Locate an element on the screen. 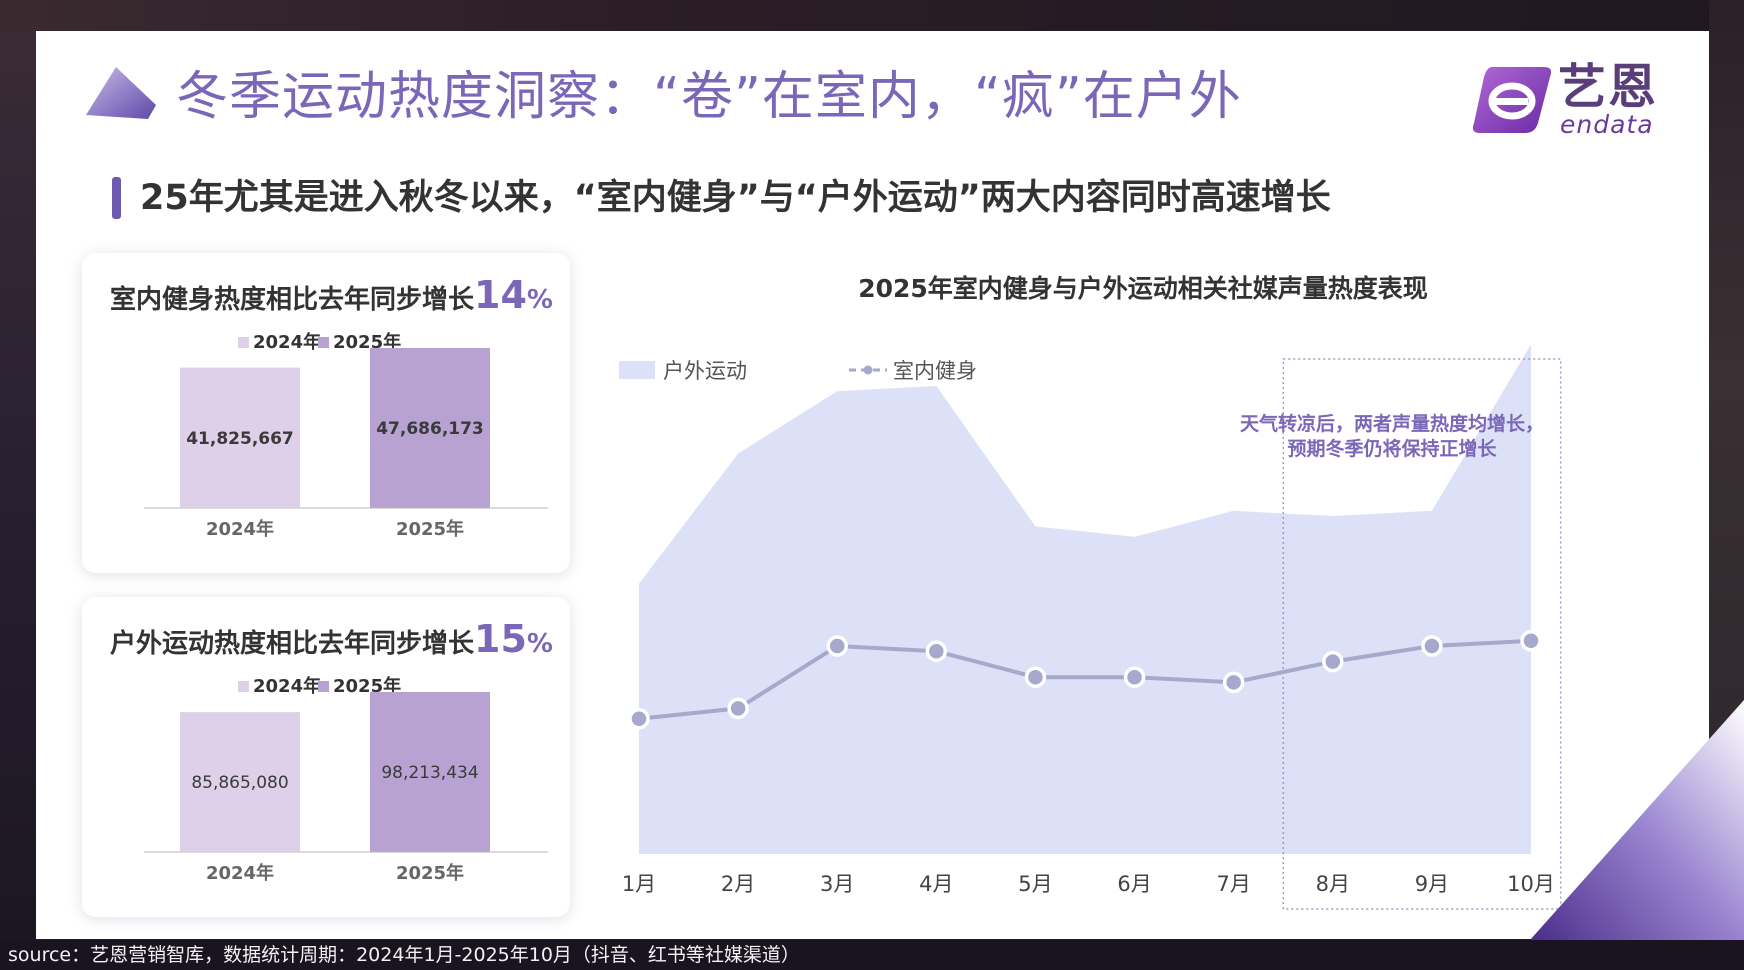 The height and width of the screenshot is (970, 1744). logo-text-en: endata is located at coordinates (1607, 124).